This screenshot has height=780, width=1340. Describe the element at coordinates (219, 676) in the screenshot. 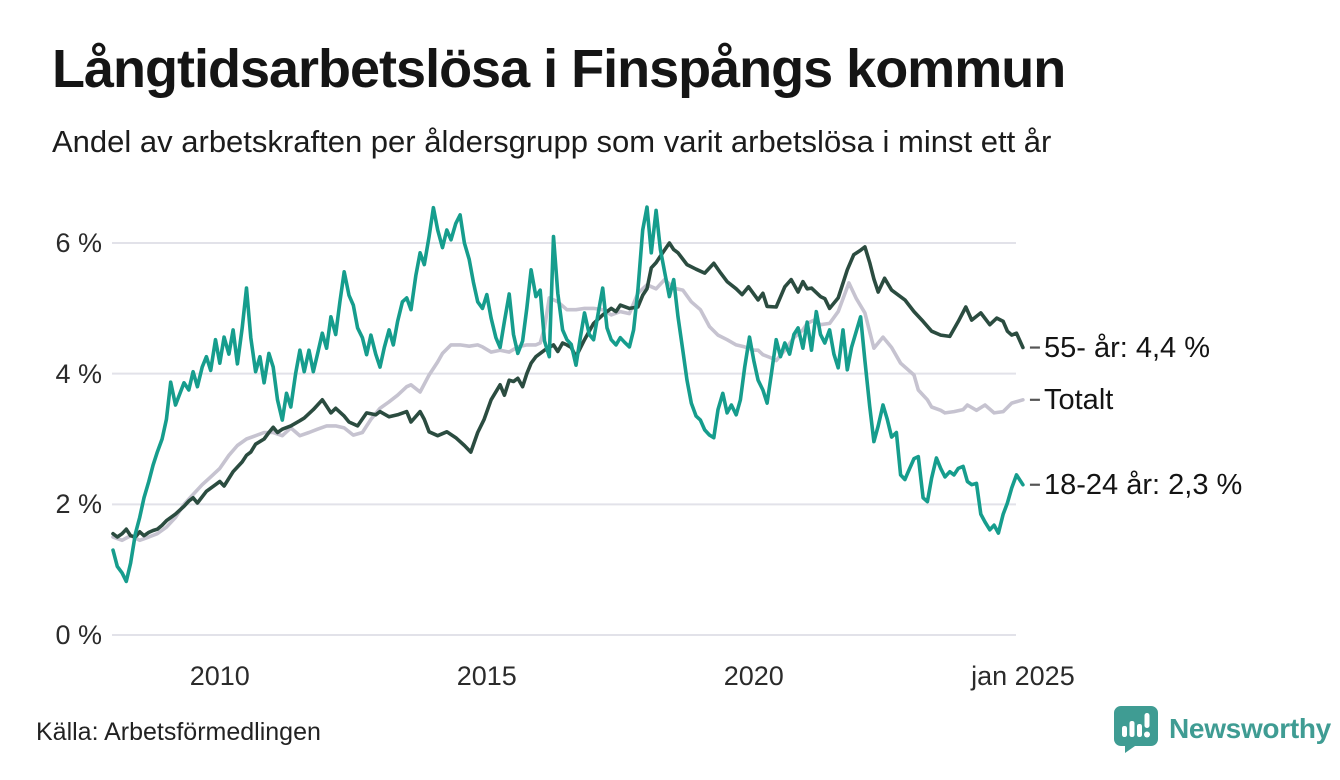

I see `x-axis-tick-label: 2010` at that location.